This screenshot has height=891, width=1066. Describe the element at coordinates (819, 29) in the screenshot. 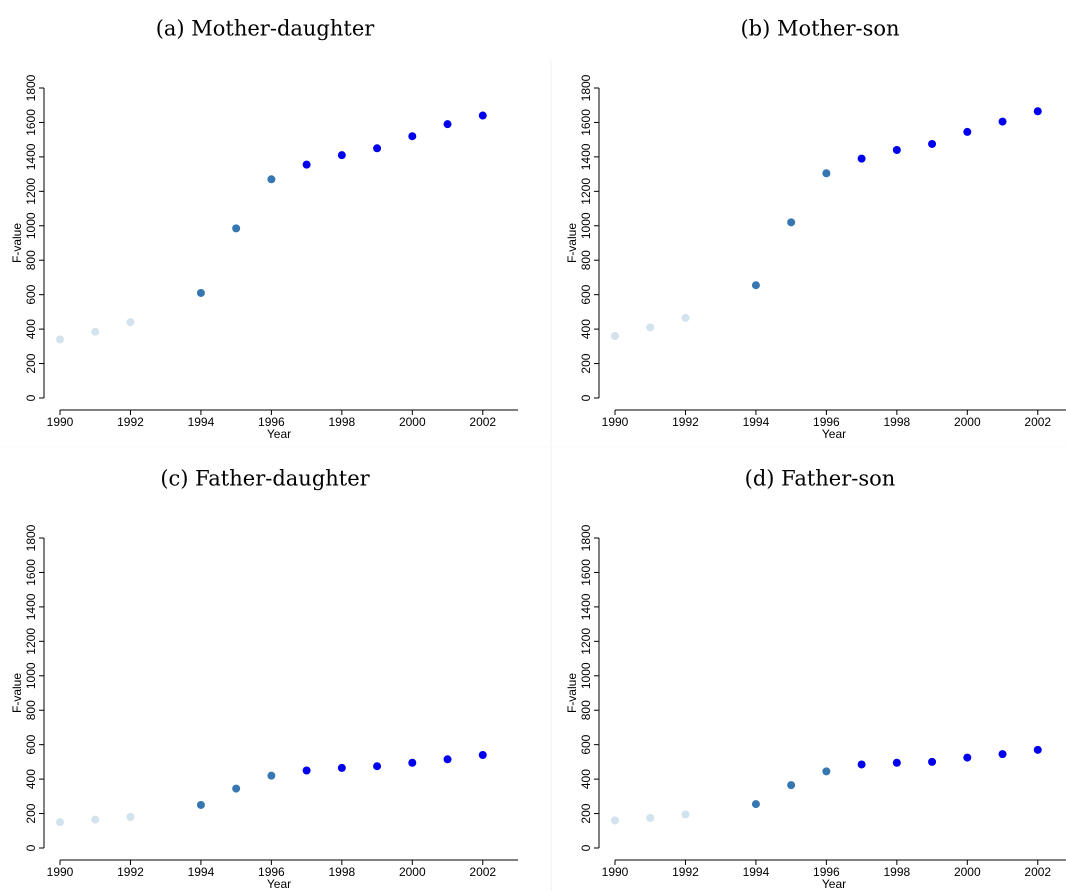

I see `panel-title: (b) Mother-son` at that location.